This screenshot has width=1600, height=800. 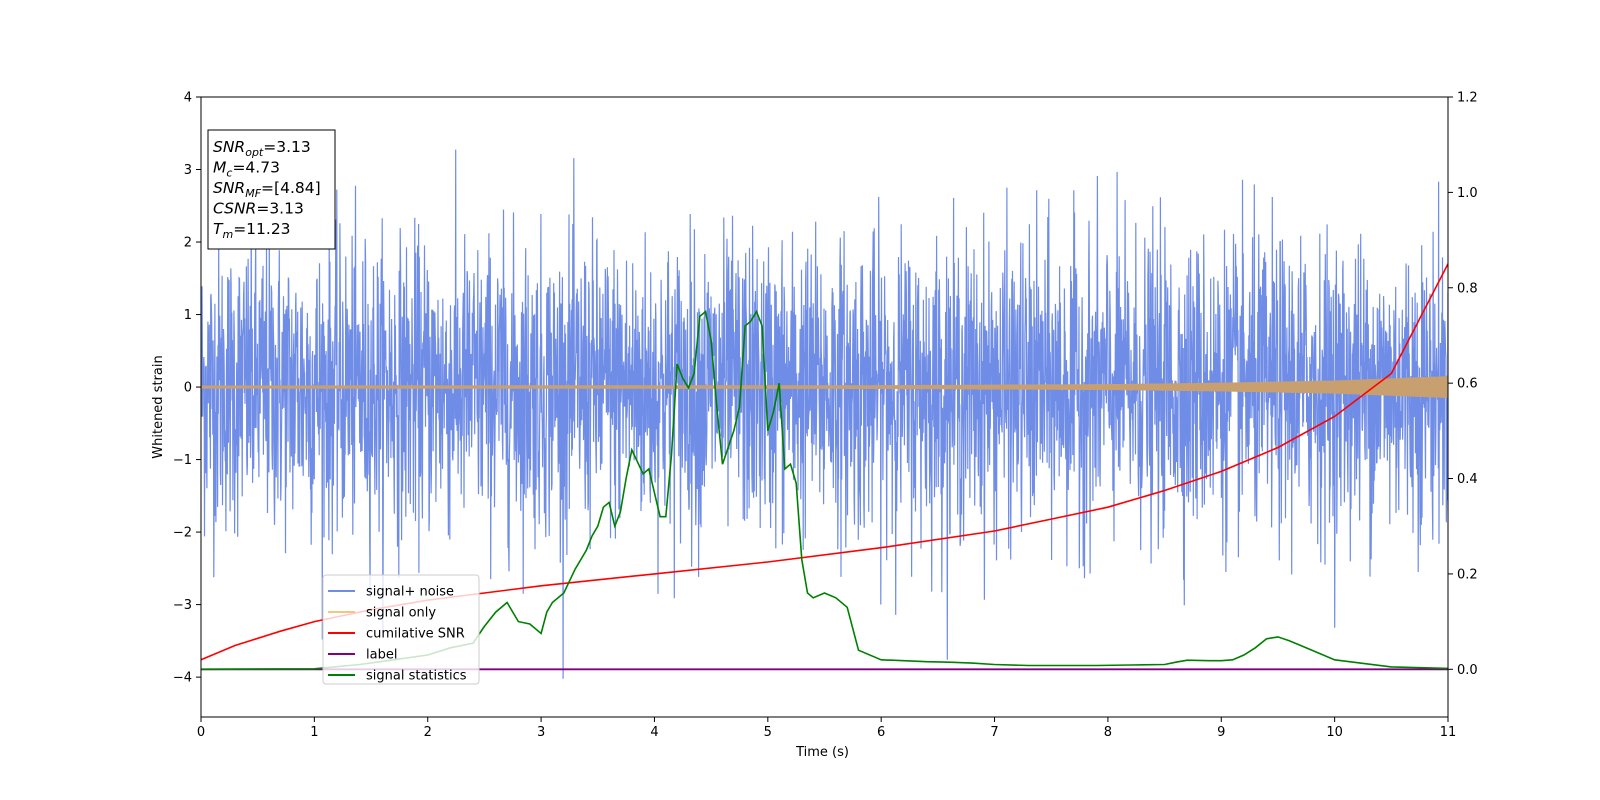 I want to click on y2-tick-label: 1.2, so click(x=1467, y=98).